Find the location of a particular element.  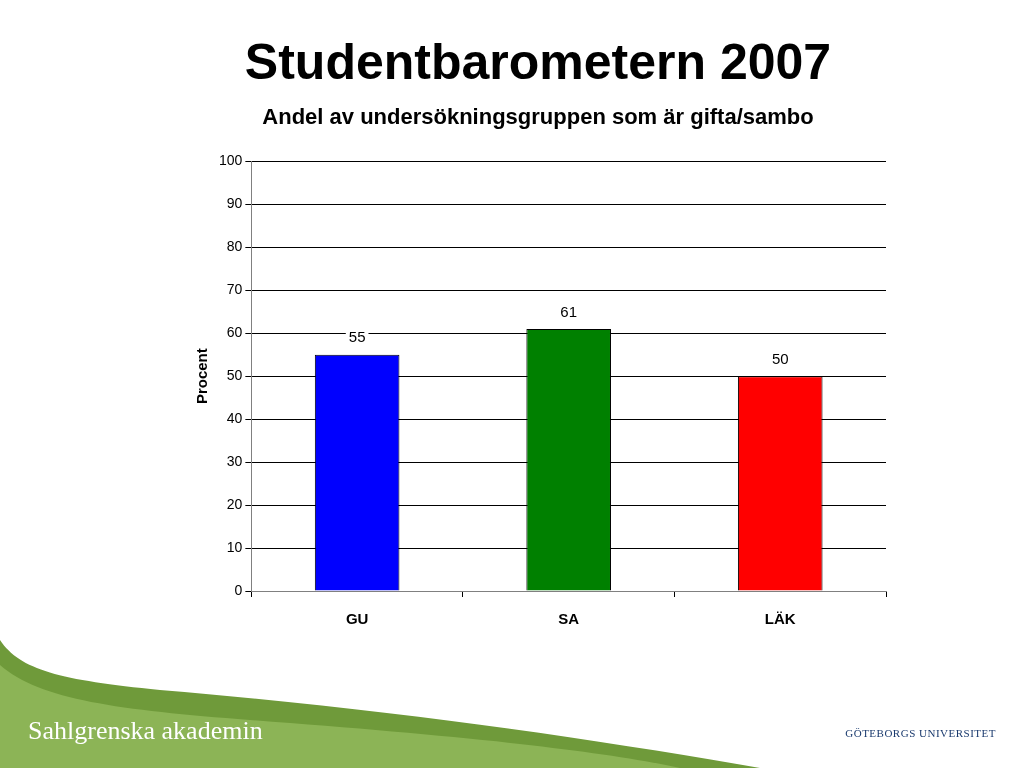

data-label: 50 is located at coordinates (780, 358).